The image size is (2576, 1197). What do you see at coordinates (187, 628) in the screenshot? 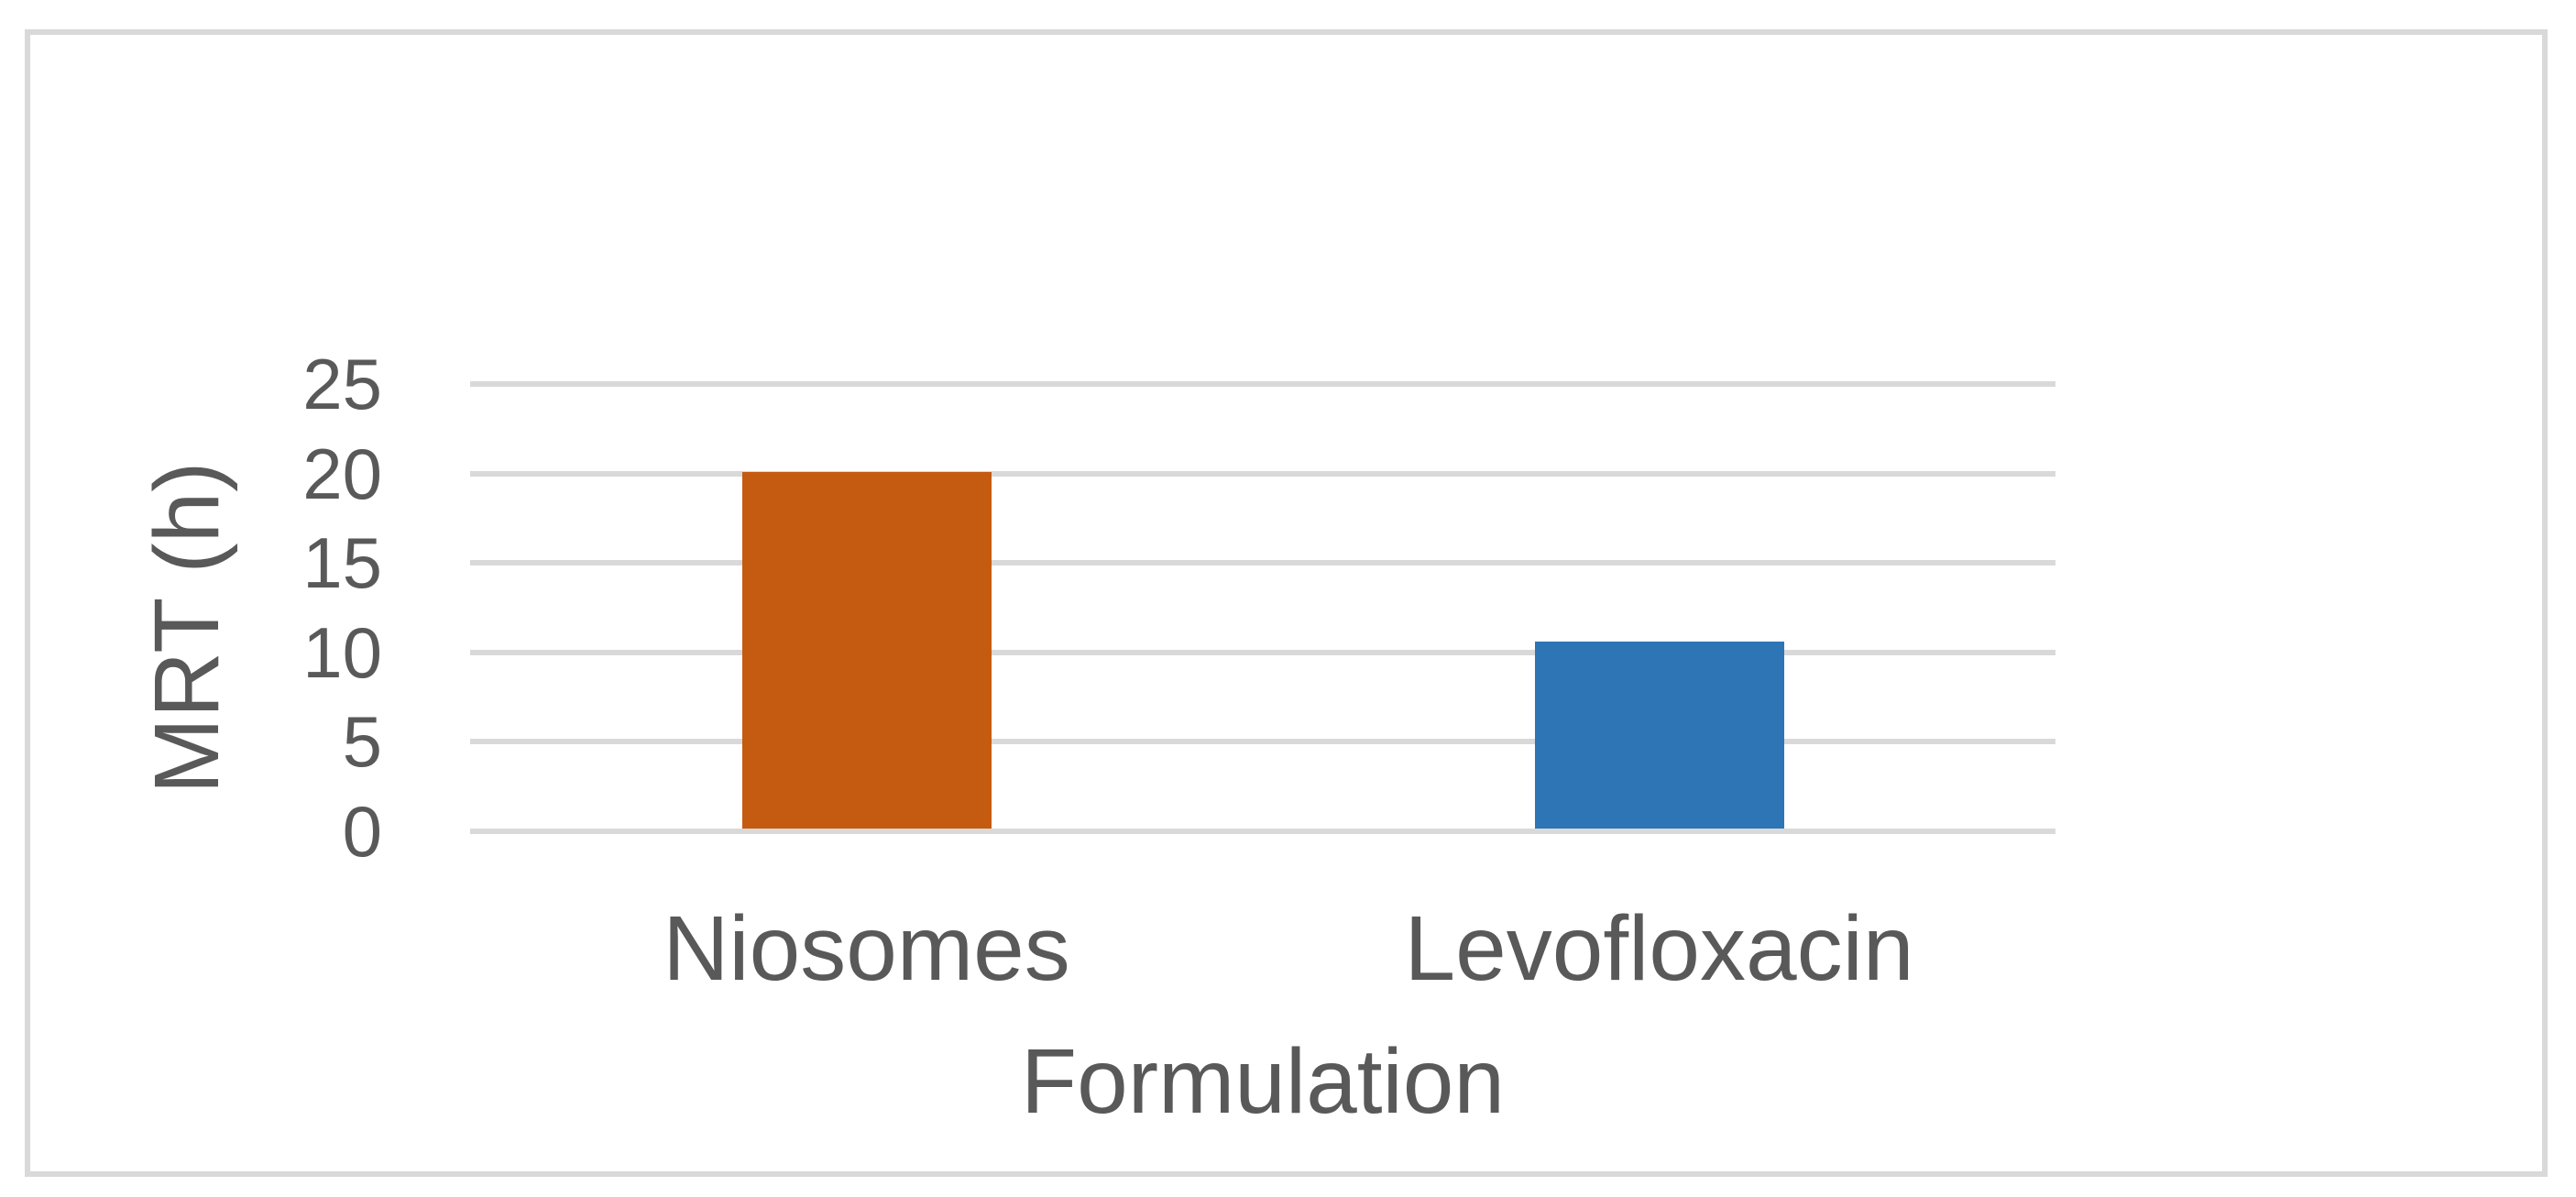
I see `y-axis-title: MRT (h)` at bounding box center [187, 628].